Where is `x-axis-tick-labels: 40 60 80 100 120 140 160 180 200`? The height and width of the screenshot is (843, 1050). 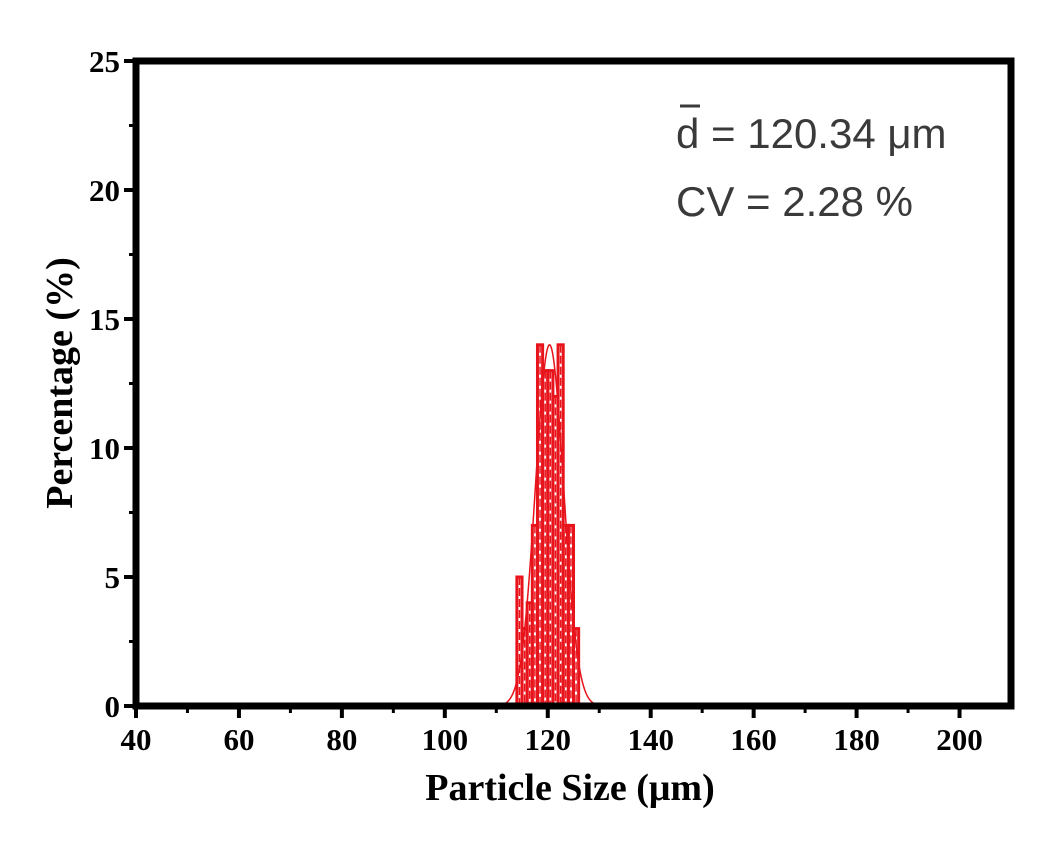 x-axis-tick-labels: 40 60 80 100 120 140 160 180 200 is located at coordinates (552, 739).